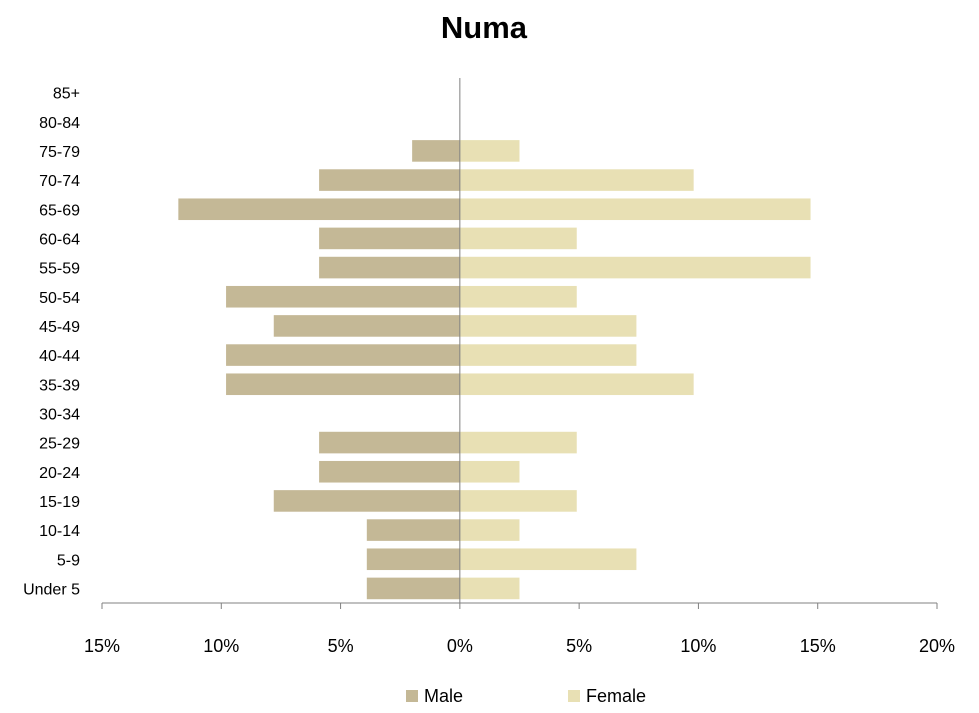 The image size is (979, 713). I want to click on category-label: 25-29, so click(59, 444).